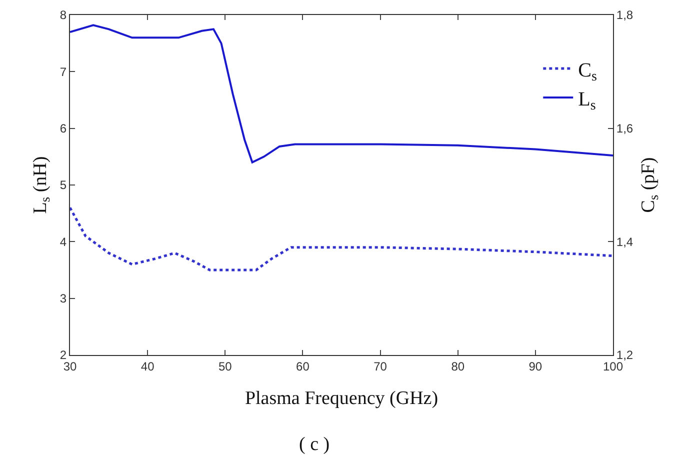  I want to click on x-tick-label: 70, so click(381, 366).